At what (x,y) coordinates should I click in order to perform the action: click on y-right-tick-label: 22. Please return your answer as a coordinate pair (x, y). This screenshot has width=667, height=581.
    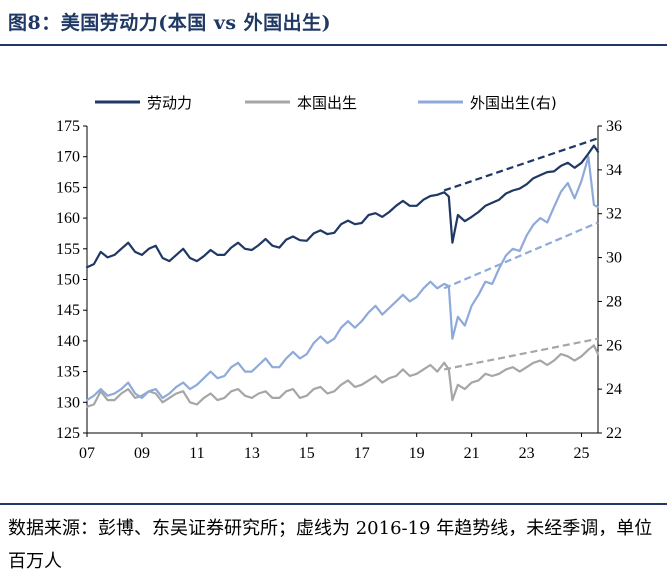
    Looking at the image, I should click on (614, 433).